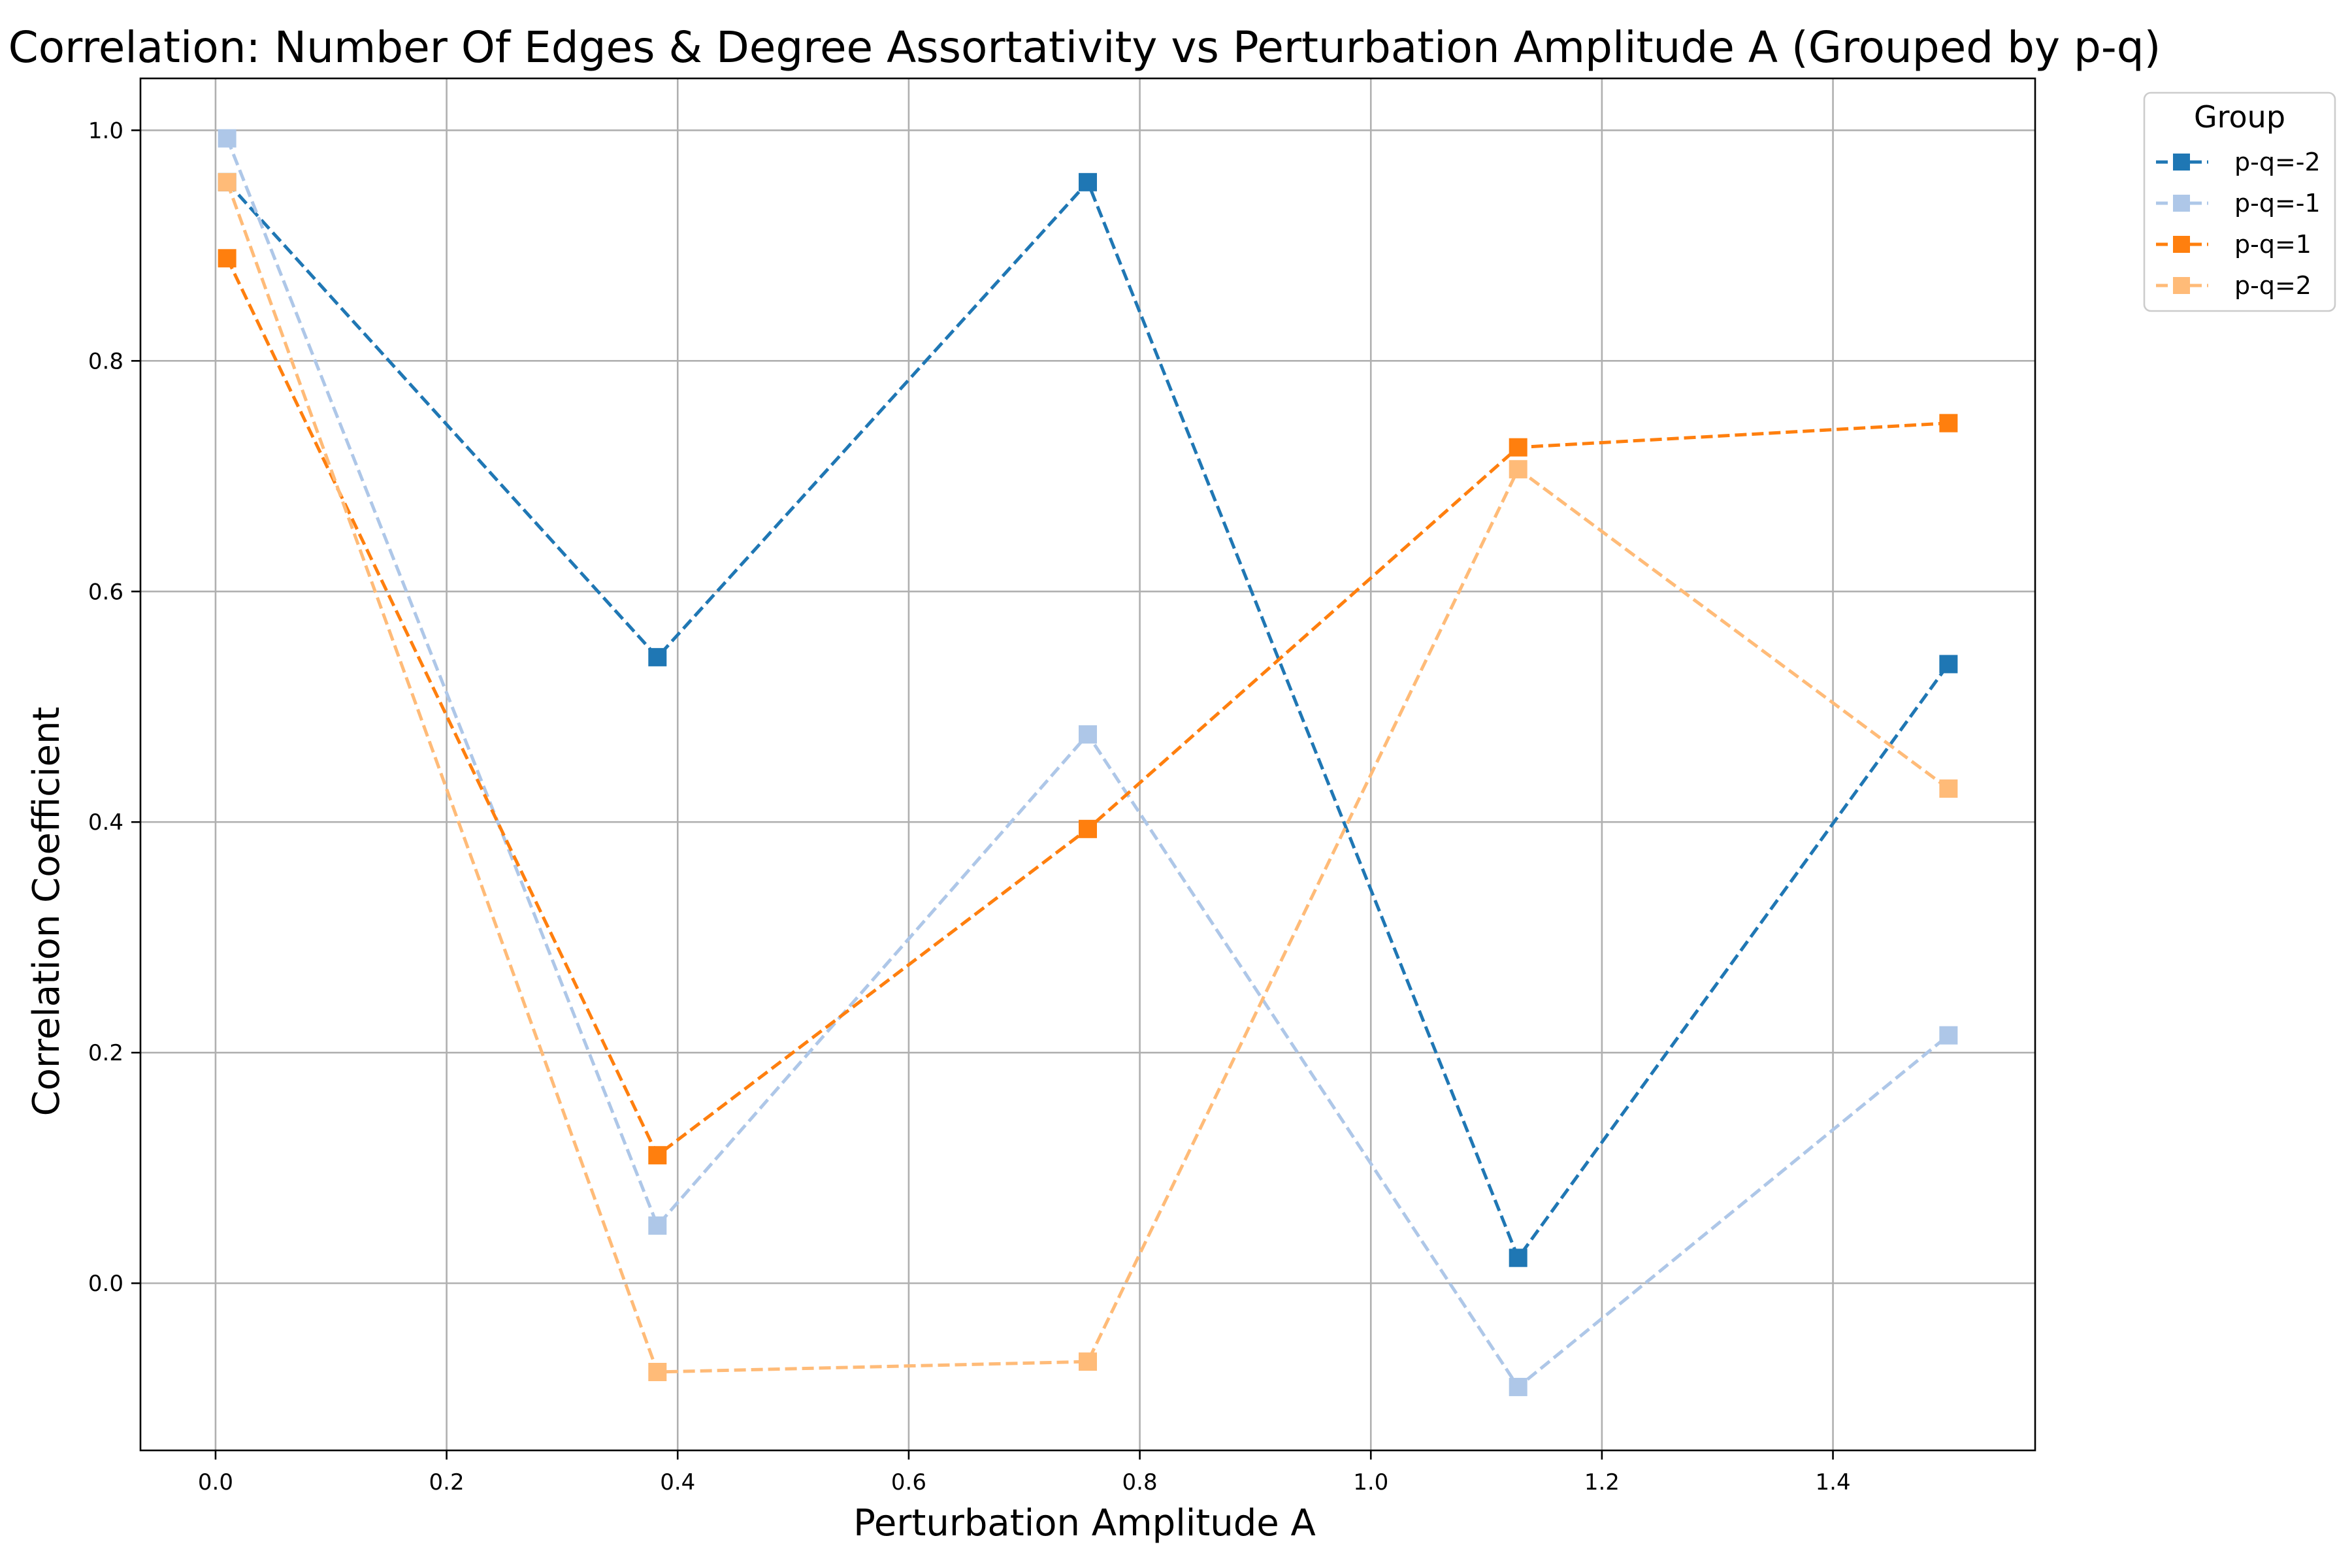  I want to click on x-tick-label: 1.0, so click(1370, 1482).